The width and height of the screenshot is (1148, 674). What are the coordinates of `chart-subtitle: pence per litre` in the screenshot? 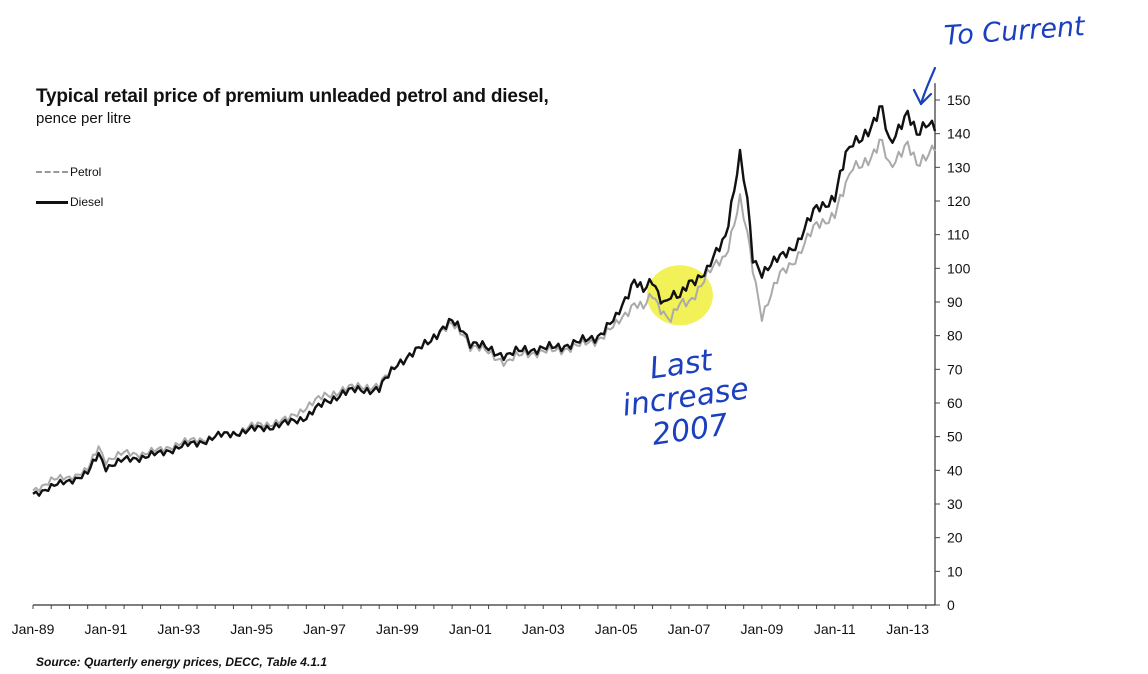 It's located at (84, 118).